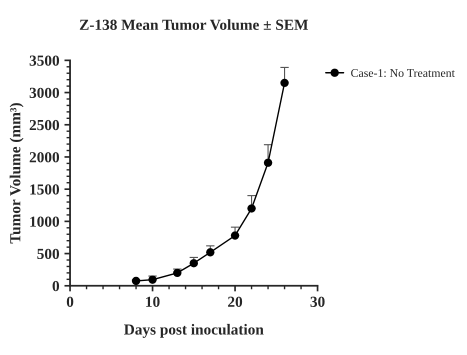 This screenshot has width=467, height=355. What do you see at coordinates (194, 24) in the screenshot?
I see `chart-title: Z-138 Mean Tumor Volume ± SEM` at bounding box center [194, 24].